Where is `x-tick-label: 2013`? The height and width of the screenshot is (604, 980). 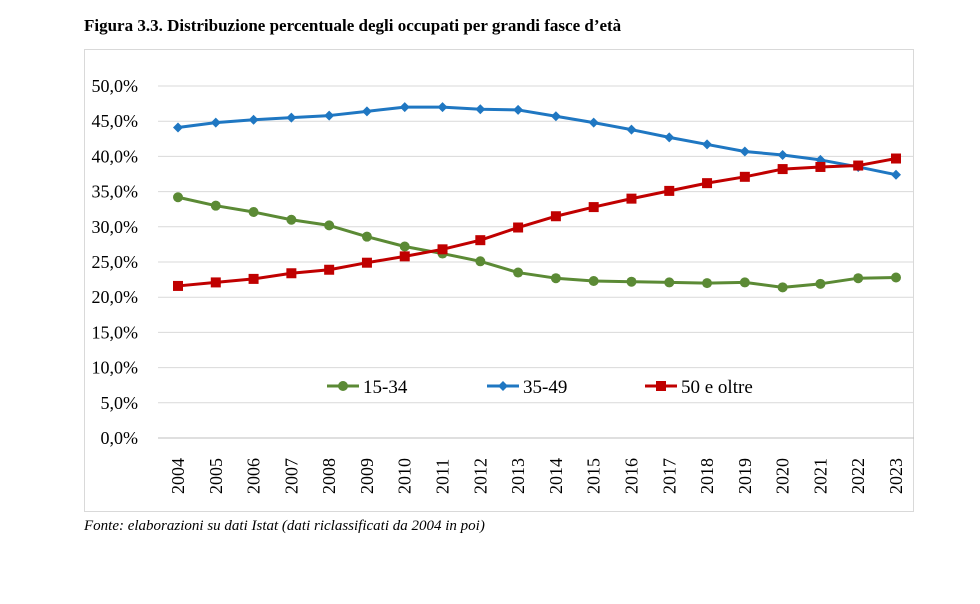 x-tick-label: 2013 is located at coordinates (518, 476).